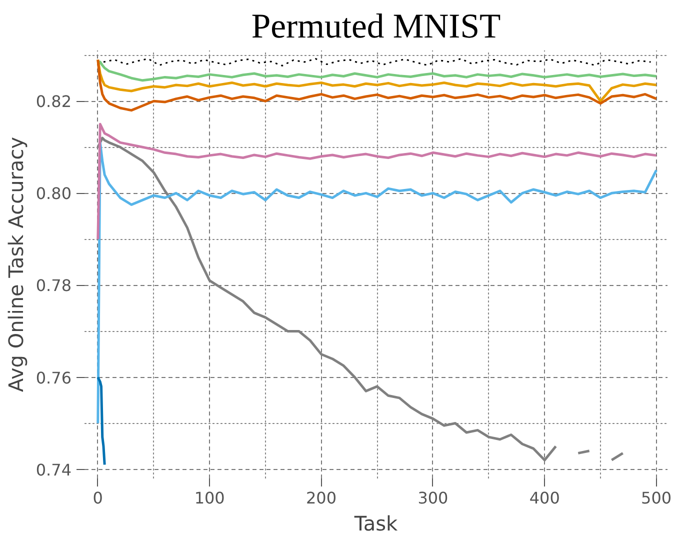  What do you see at coordinates (97, 498) in the screenshot?
I see `x-tick-label: 0` at bounding box center [97, 498].